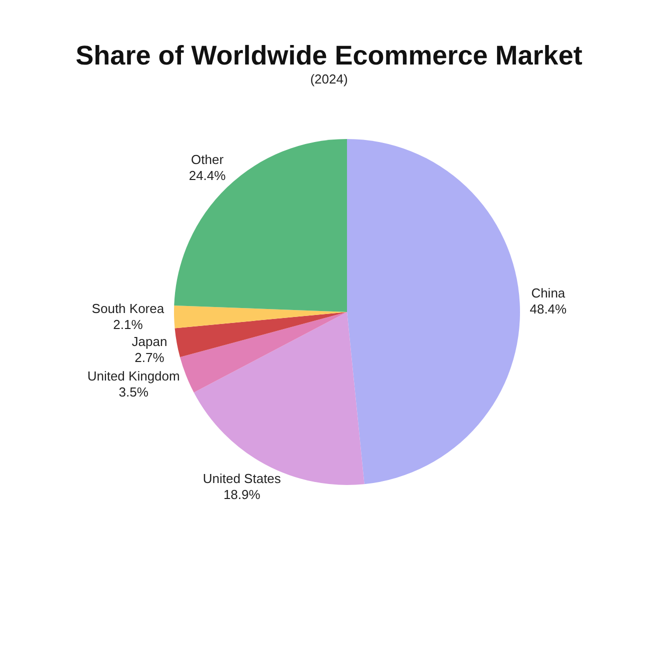 This screenshot has height=650, width=650. I want to click on data-label: 2.7%, so click(149, 358).